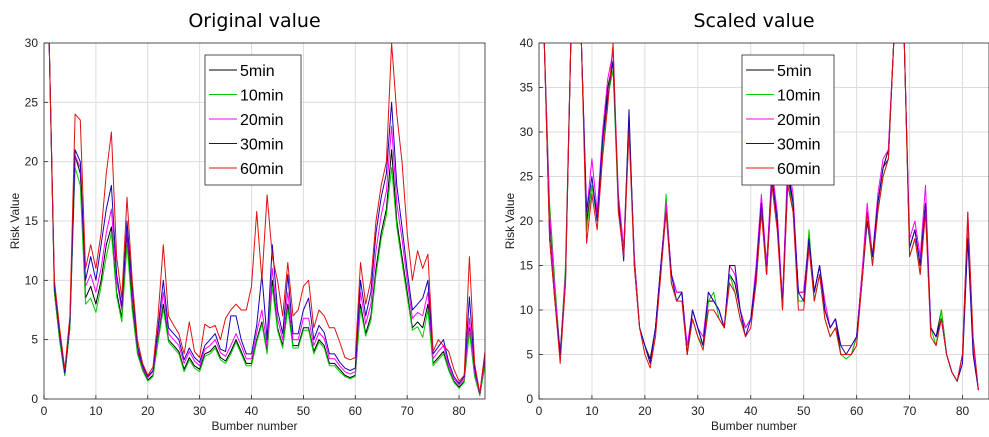 Image resolution: width=989 pixels, height=437 pixels. I want to click on chart-title: Scaled value, so click(753, 21).